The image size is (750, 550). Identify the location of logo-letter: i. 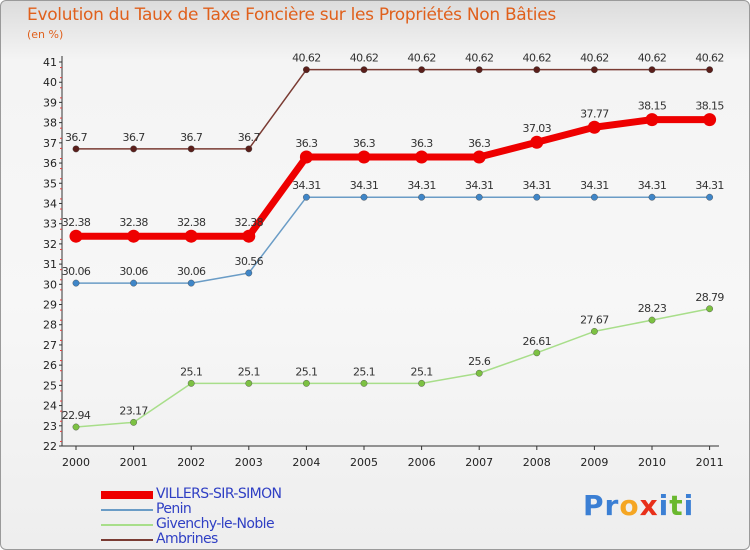
(664, 505).